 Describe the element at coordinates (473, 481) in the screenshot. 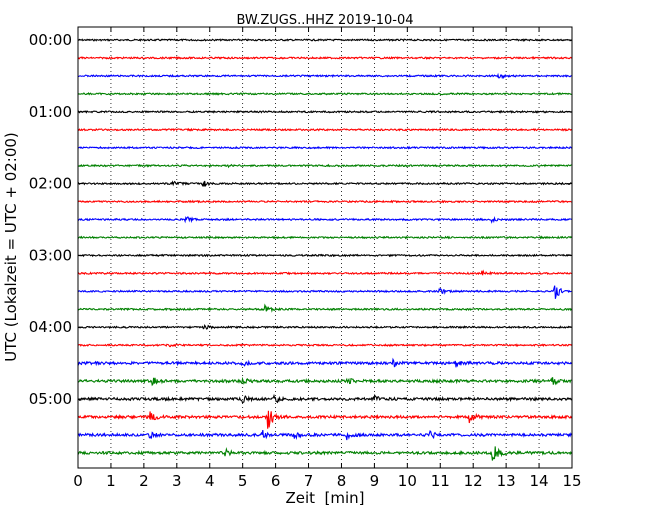

I see `x-tick-label: 12` at that location.